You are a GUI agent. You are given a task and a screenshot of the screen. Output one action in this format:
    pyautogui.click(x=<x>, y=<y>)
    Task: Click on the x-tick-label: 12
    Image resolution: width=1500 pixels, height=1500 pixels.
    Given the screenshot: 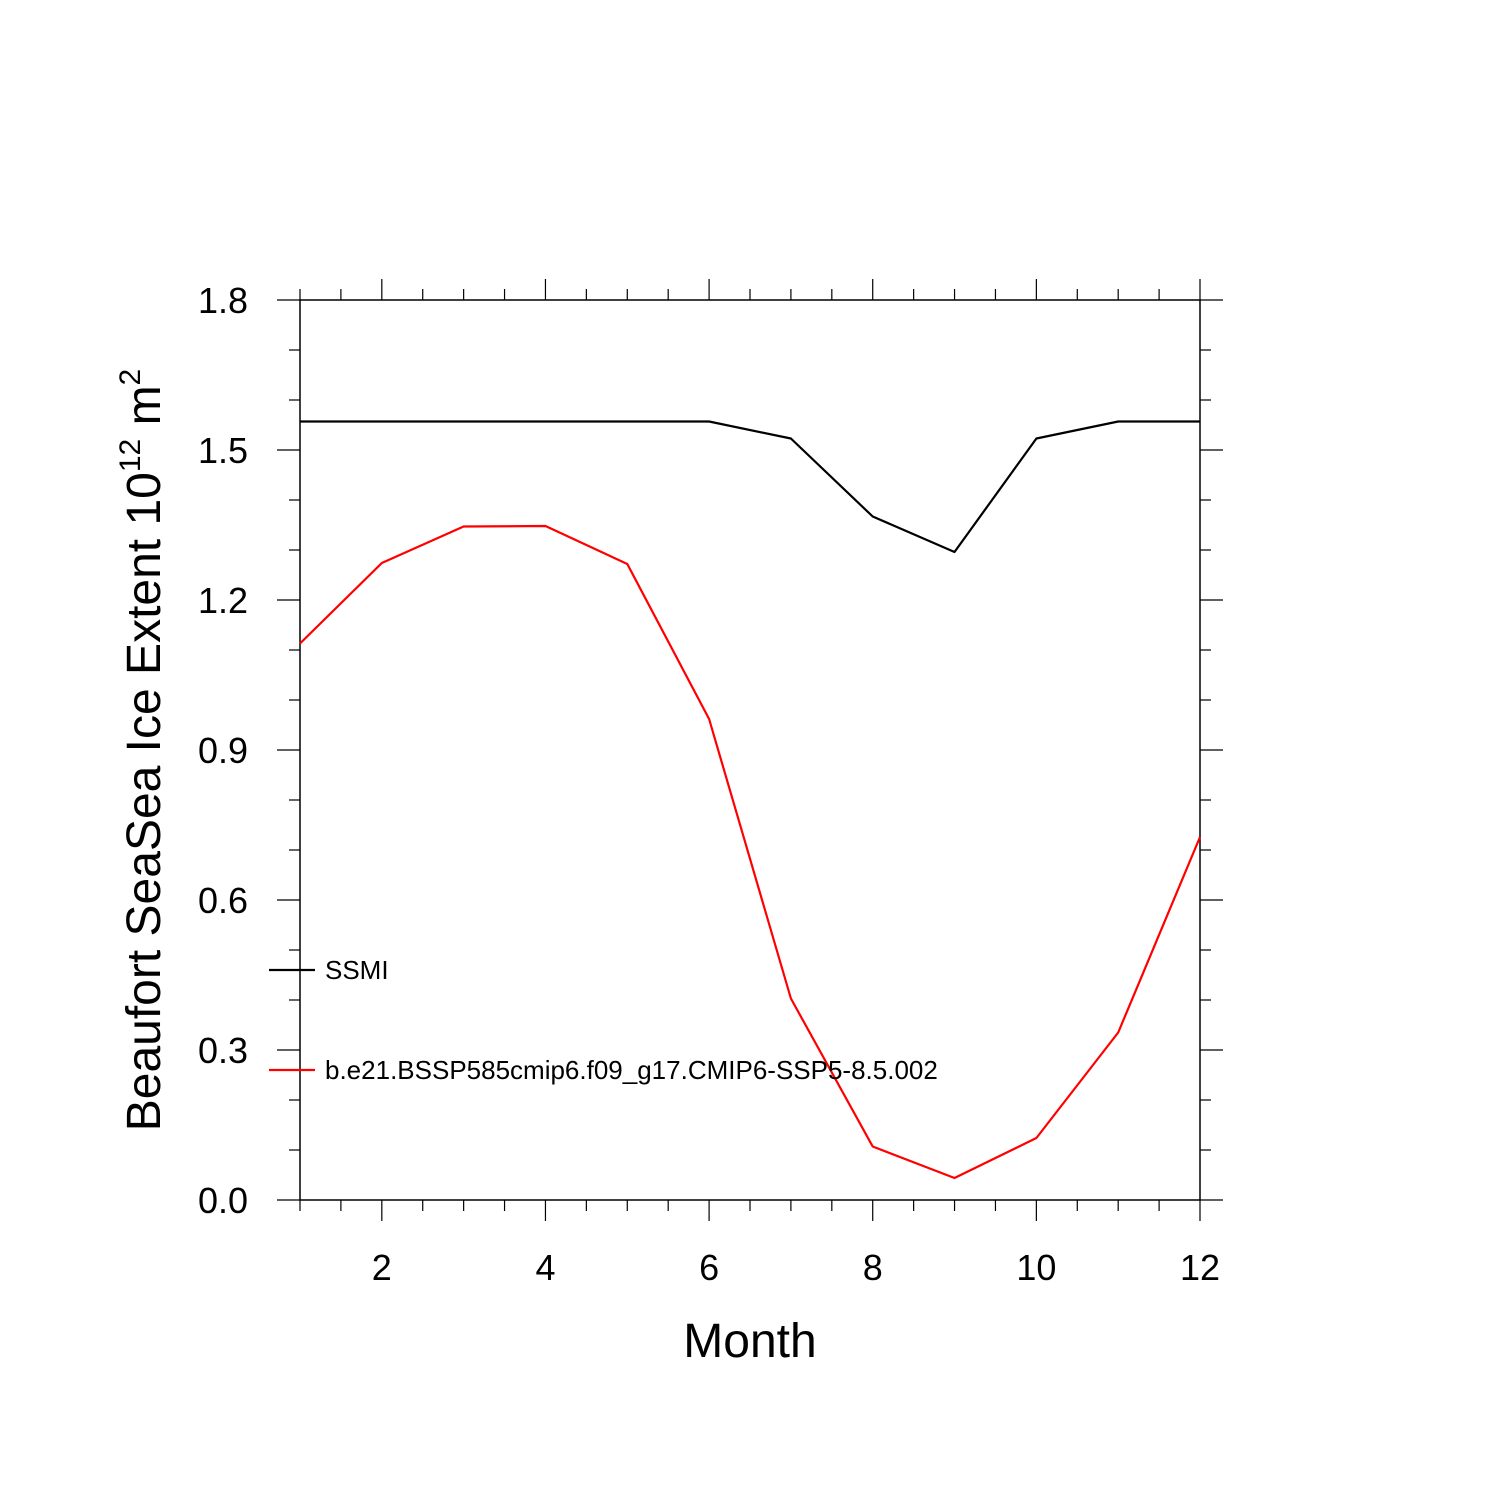 What is the action you would take?
    pyautogui.click(x=1200, y=1267)
    